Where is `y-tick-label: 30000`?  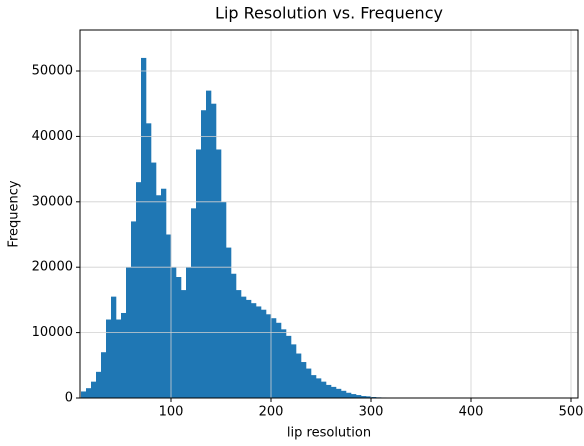 y-tick-label: 30000 is located at coordinates (52, 201).